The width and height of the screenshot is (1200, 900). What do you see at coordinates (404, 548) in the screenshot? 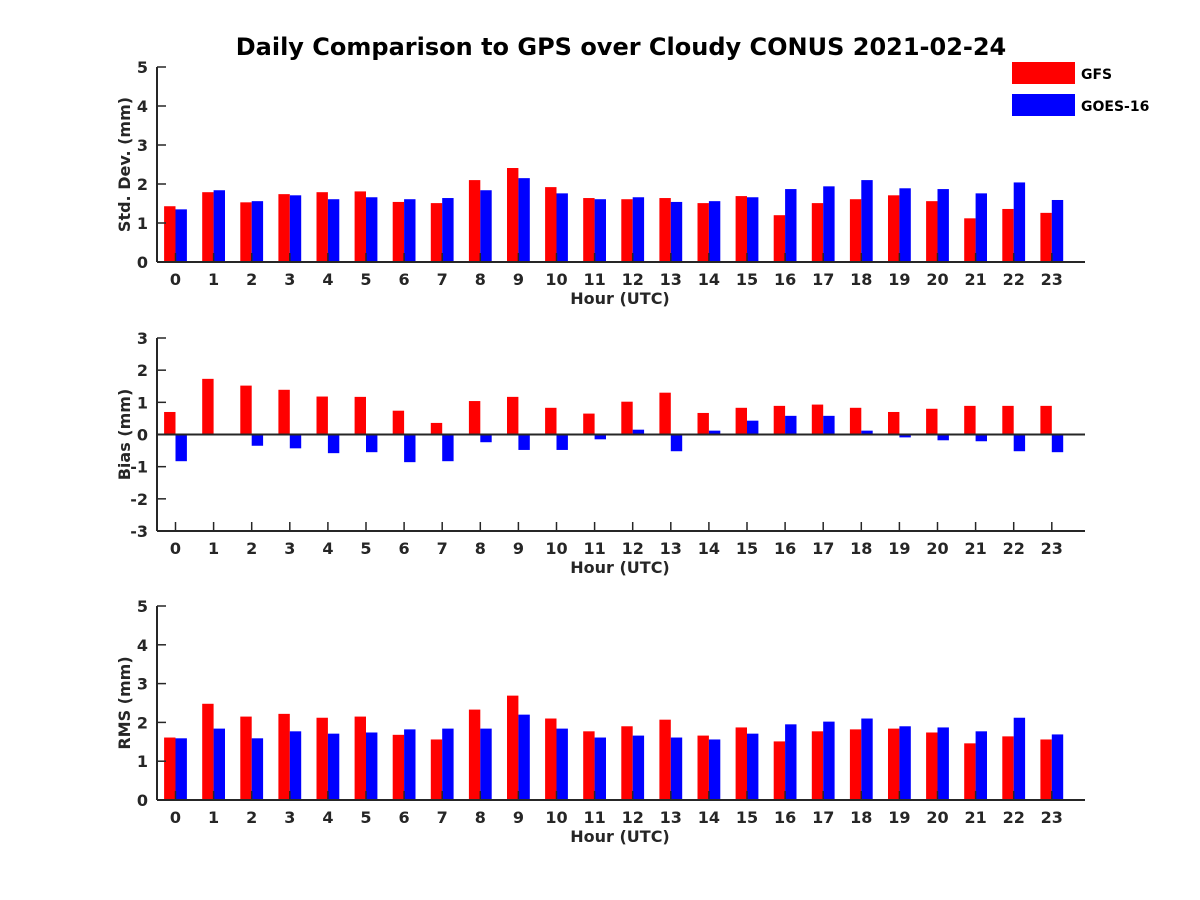
I see `bias-x-tick-label: 6` at bounding box center [404, 548].